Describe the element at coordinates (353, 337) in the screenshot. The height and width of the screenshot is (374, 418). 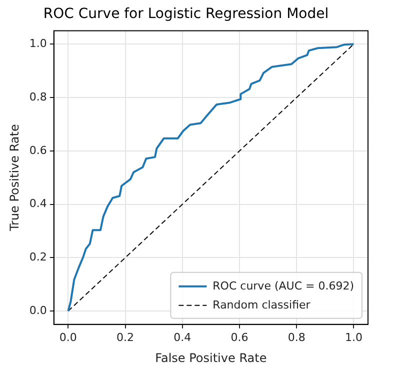
I see `x-tick-label: 1.0` at that location.